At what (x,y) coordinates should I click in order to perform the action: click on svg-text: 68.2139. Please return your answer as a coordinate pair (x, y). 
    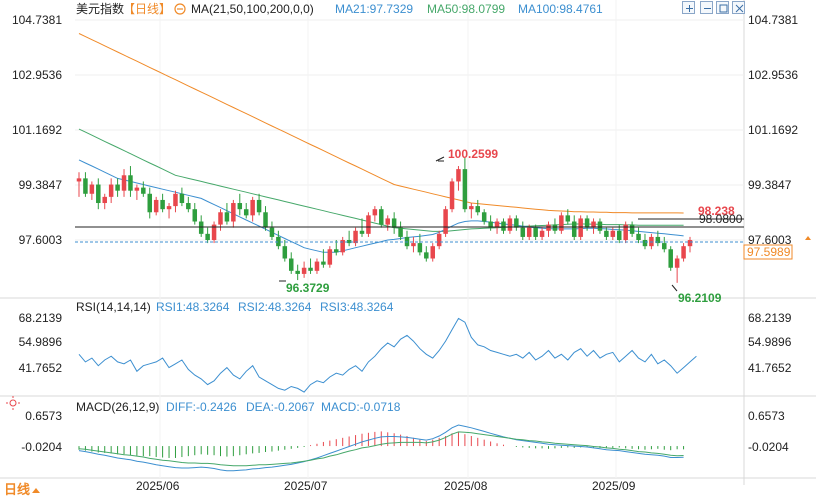
    Looking at the image, I should click on (41, 318).